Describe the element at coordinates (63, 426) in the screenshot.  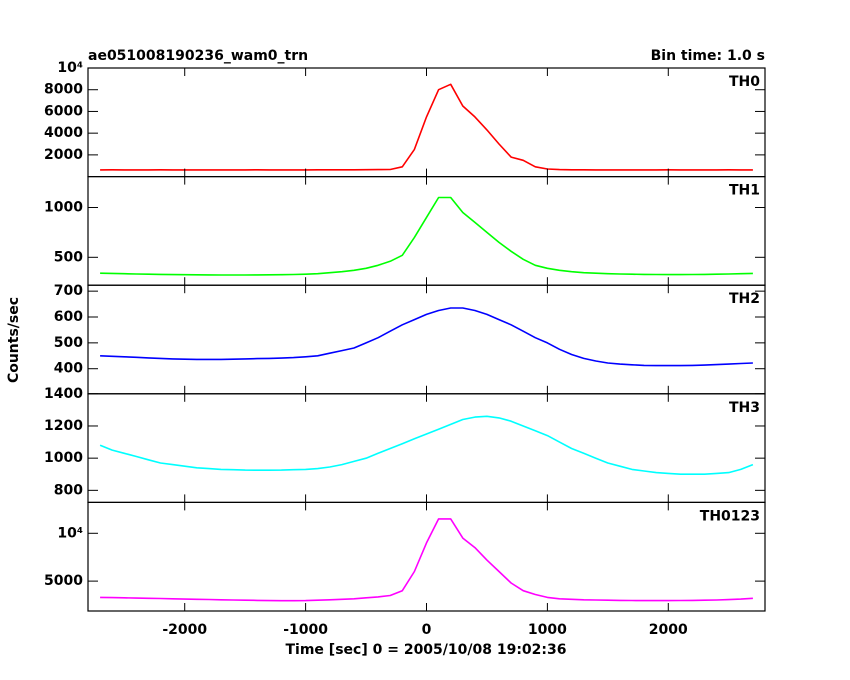
I see `y-tick-label: 1200` at that location.